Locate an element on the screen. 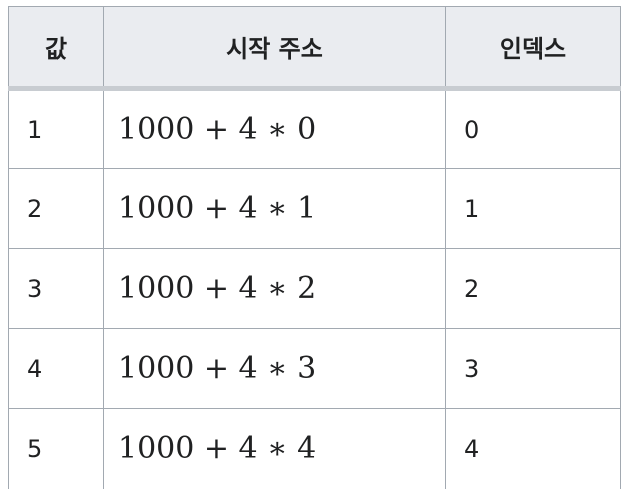 This screenshot has width=626, height=492. cell-start-address: 1000 + 4 ∗ 0 is located at coordinates (274, 128).